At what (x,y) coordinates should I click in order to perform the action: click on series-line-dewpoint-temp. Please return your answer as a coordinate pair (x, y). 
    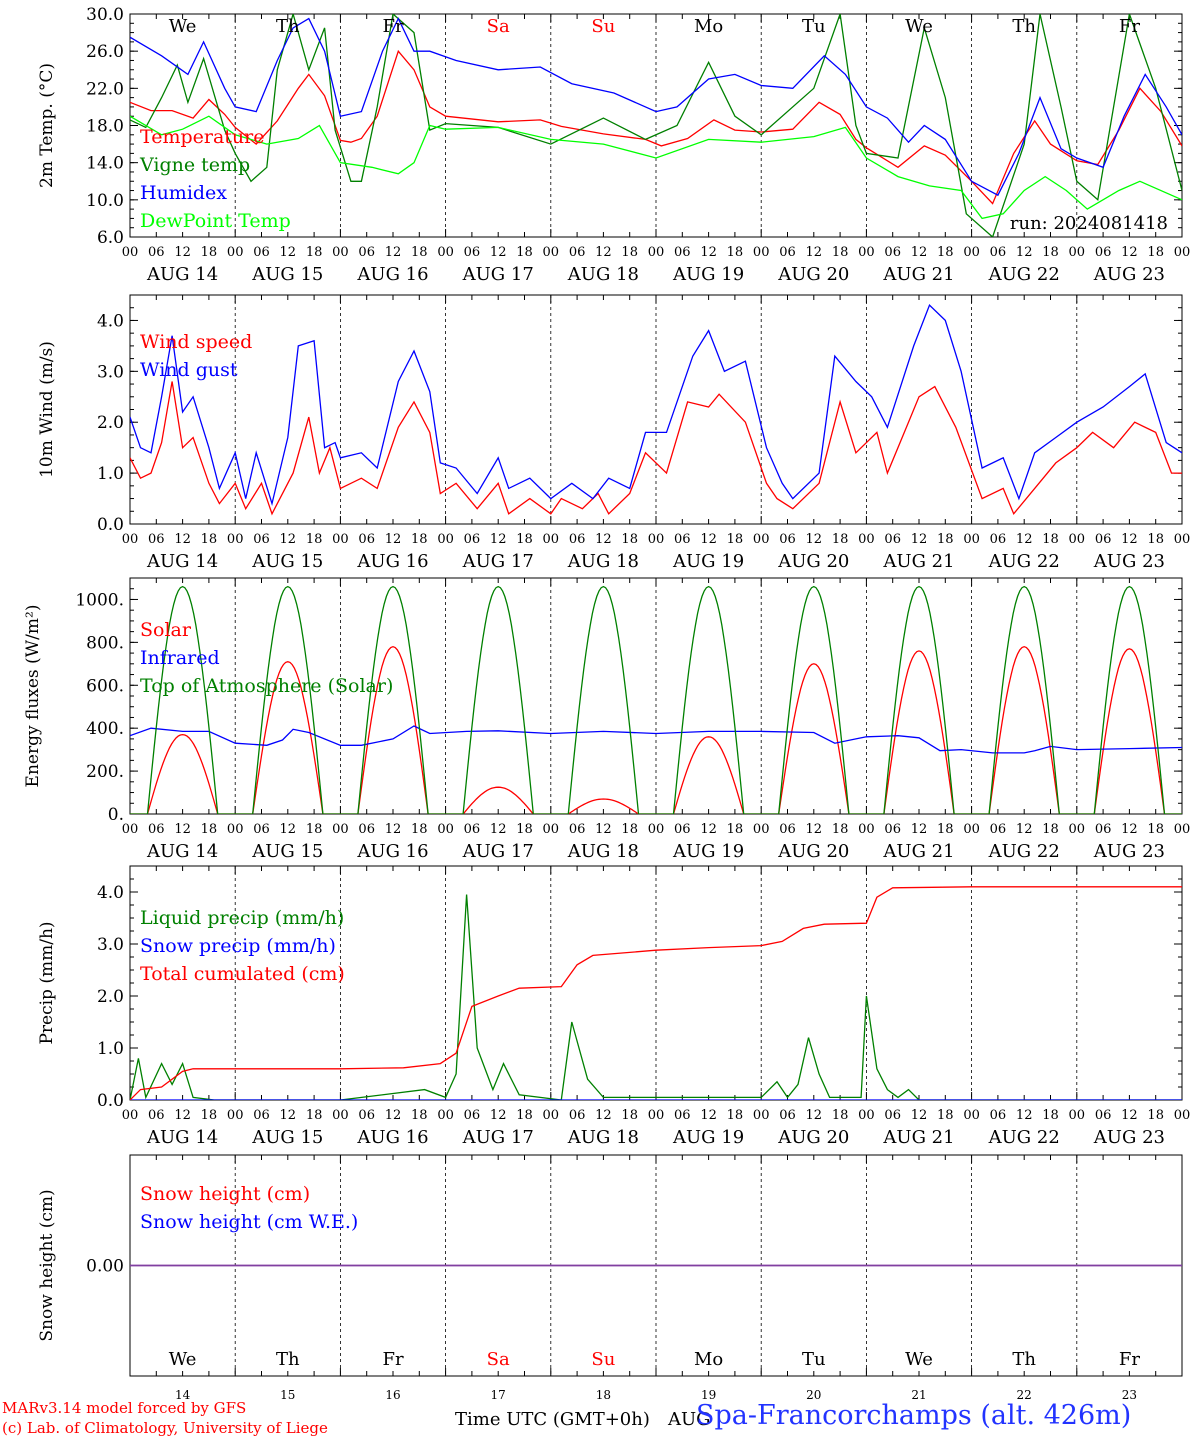
    Looking at the image, I should click on (656, 167).